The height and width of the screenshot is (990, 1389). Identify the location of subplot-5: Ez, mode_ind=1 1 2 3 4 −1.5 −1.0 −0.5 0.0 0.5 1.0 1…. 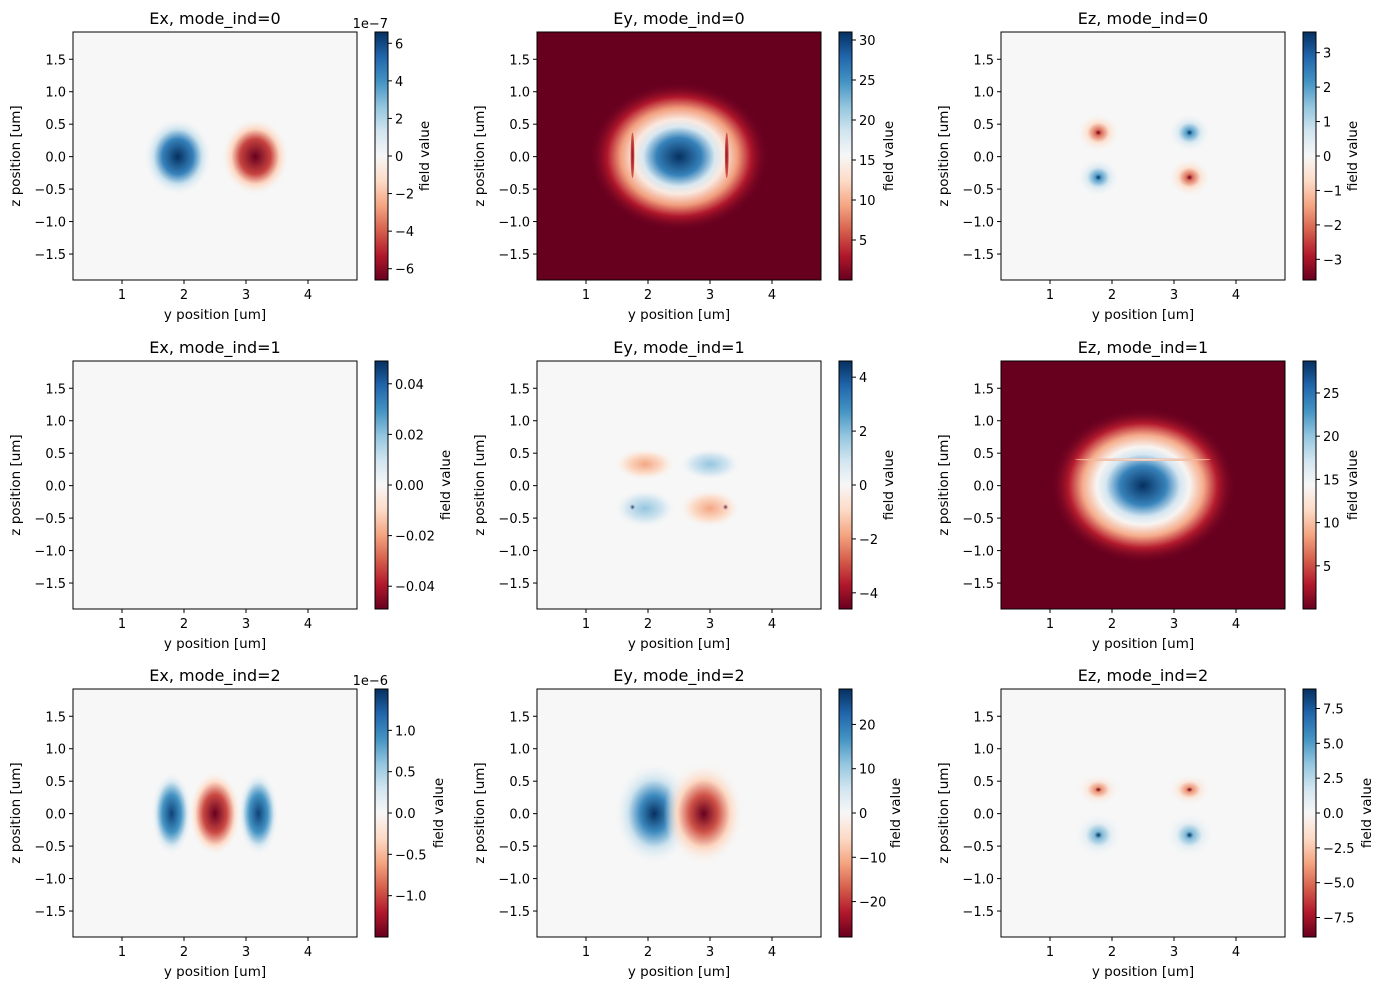
(1148, 495).